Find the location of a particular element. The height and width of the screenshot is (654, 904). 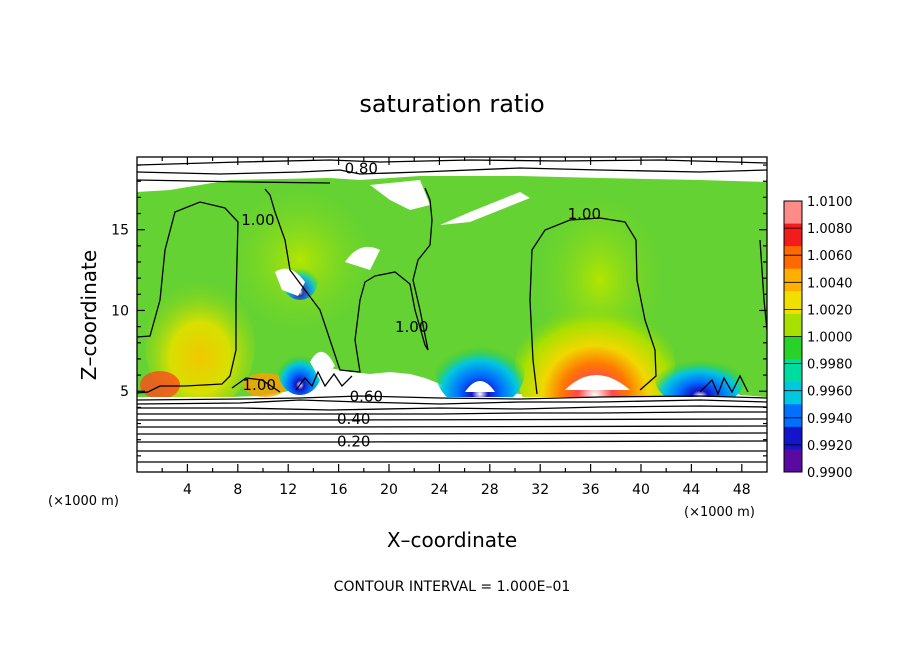

colorbar-label: 1.0080 is located at coordinates (830, 229).